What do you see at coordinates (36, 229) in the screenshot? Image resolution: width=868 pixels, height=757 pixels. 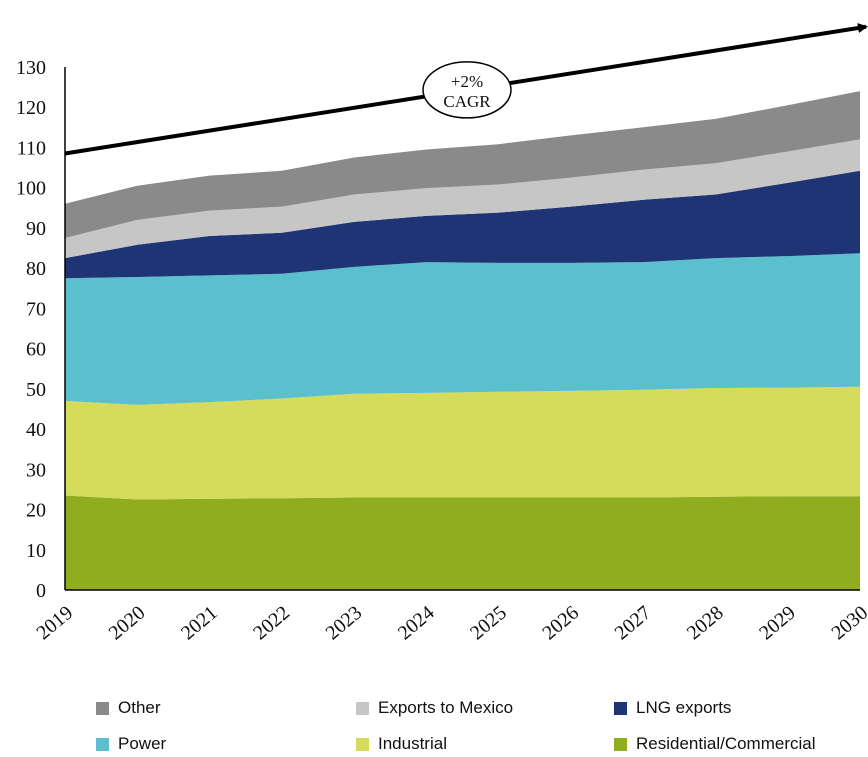 I see `y-tick-label: 90` at bounding box center [36, 229].